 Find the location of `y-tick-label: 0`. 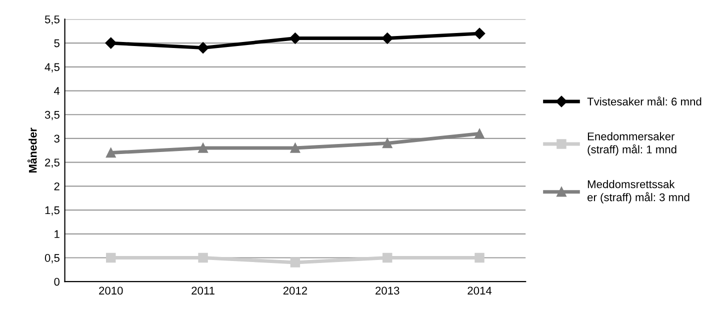

y-tick-label: 0 is located at coordinates (57, 282).